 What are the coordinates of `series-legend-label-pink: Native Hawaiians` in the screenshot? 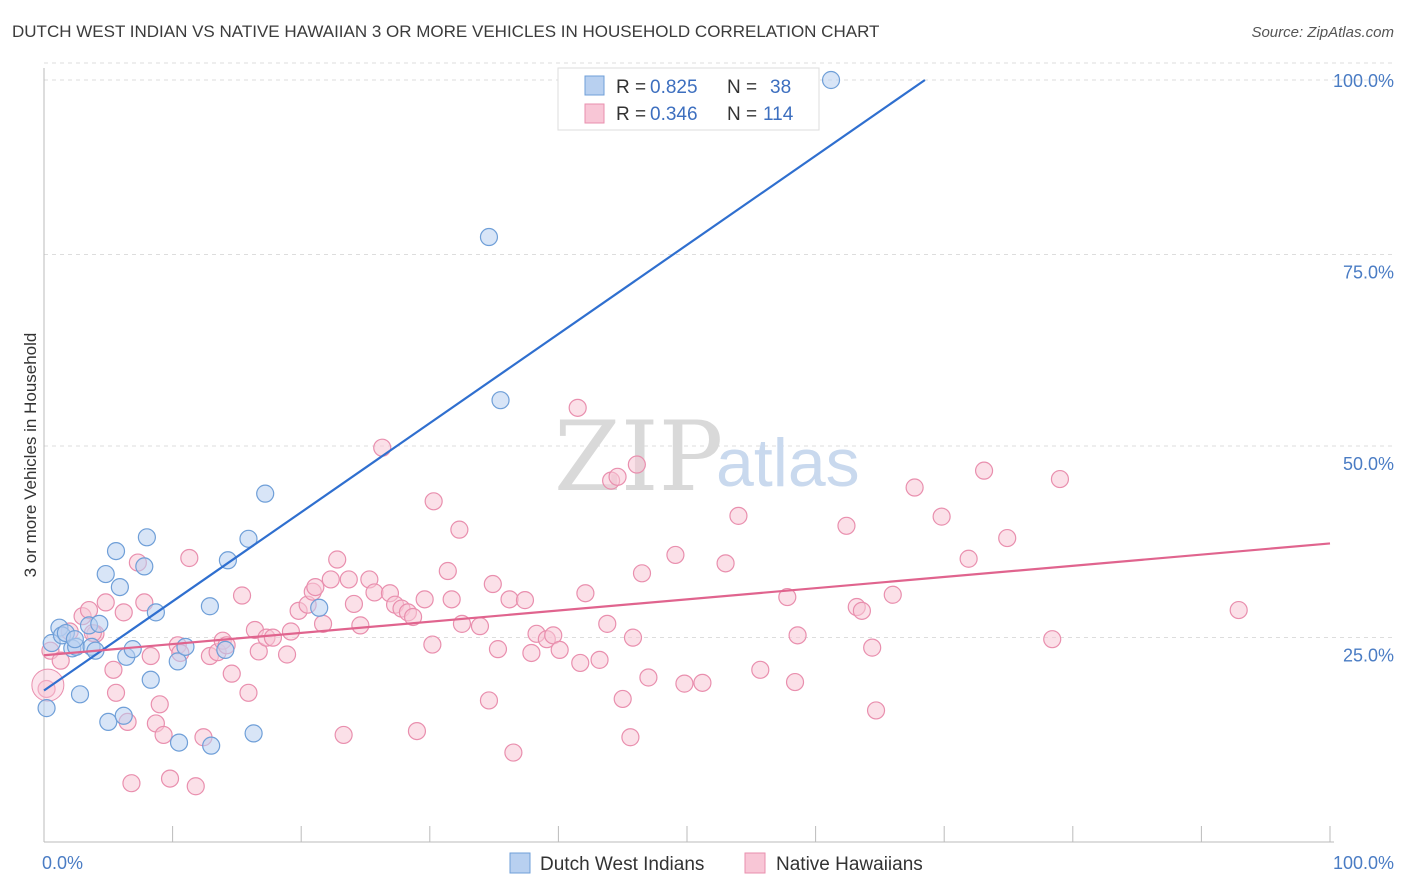 It's located at (849, 864).